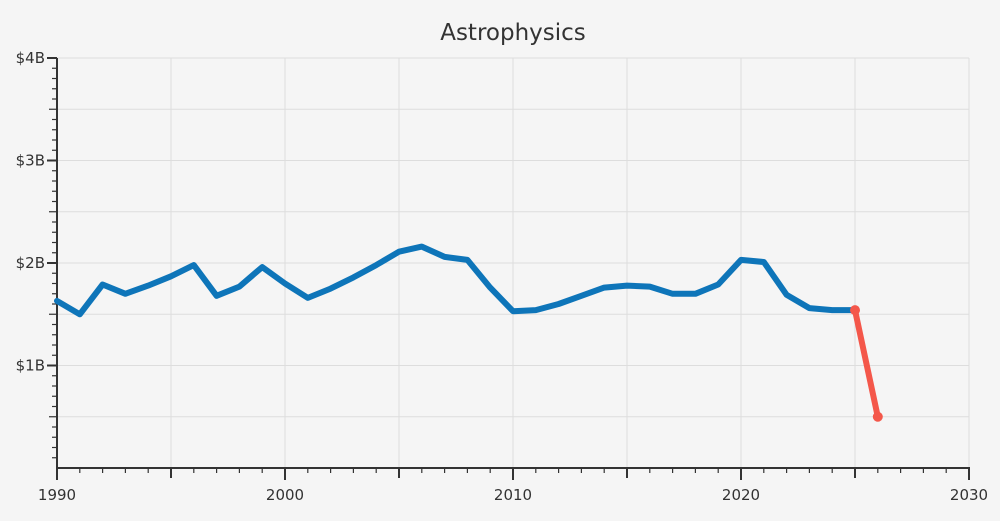 This screenshot has height=521, width=1000. What do you see at coordinates (513, 33) in the screenshot?
I see `chart-title: Astrophysics` at bounding box center [513, 33].